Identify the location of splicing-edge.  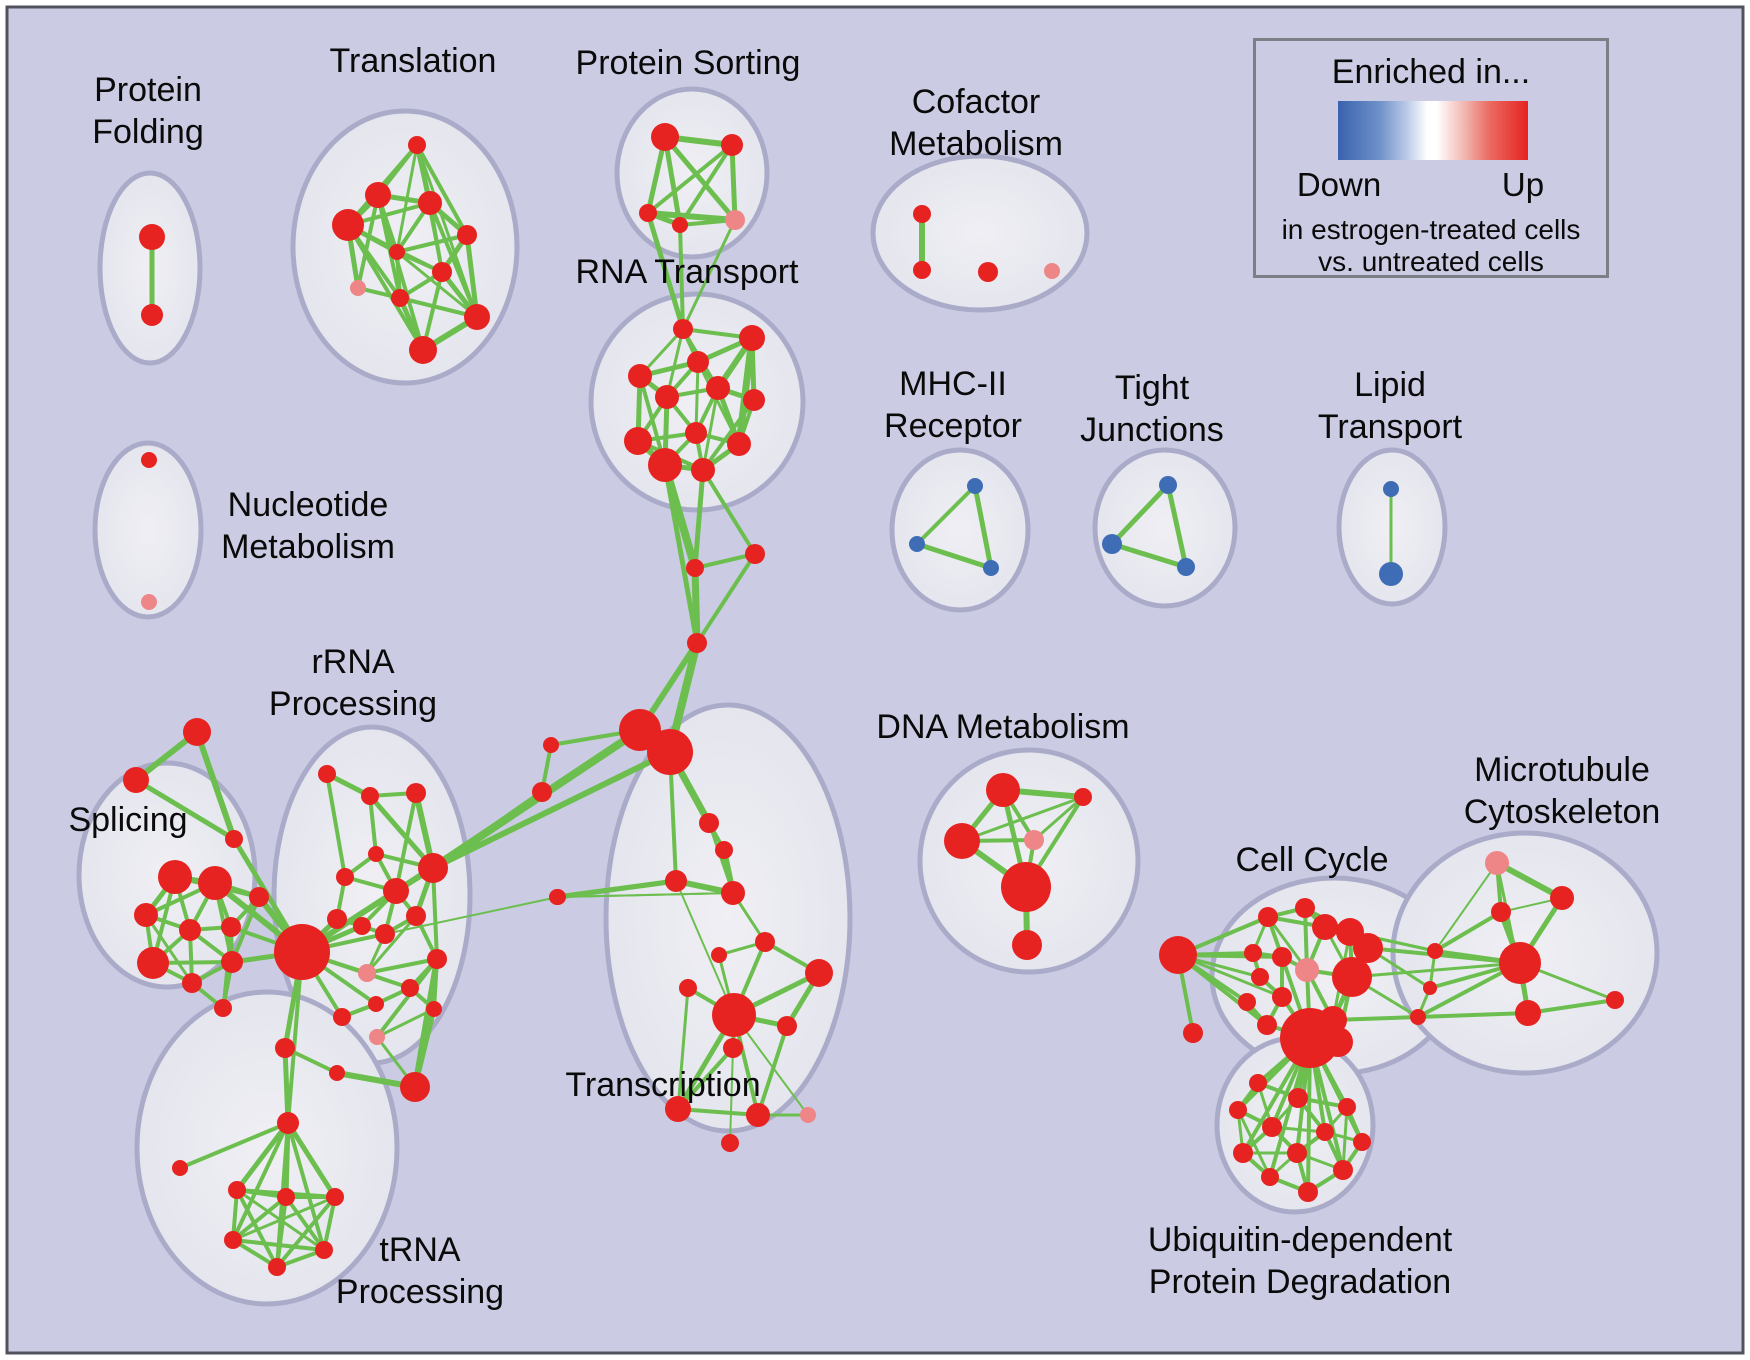
(169, 949).